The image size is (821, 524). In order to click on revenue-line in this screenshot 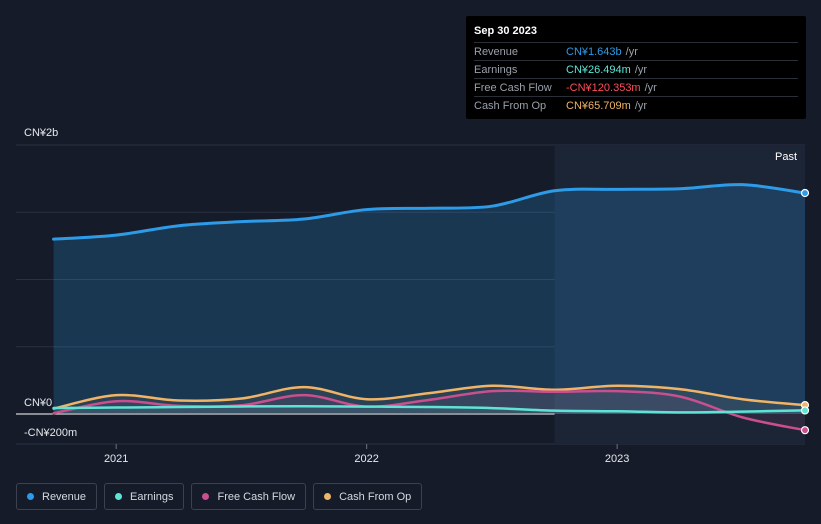, I will do `click(429, 212)`.